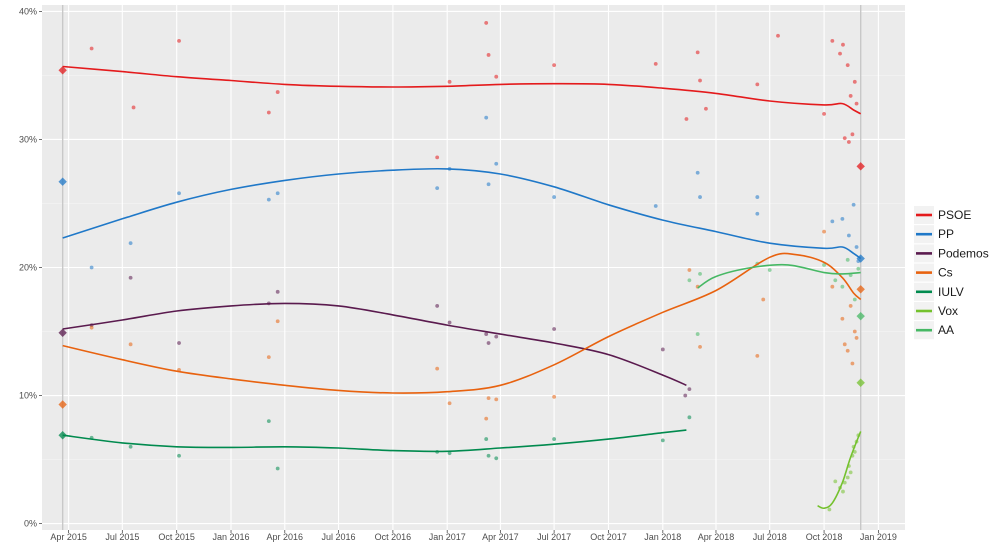 The height and width of the screenshot is (556, 1000). What do you see at coordinates (951, 292) in the screenshot?
I see `legend-label: IULV` at bounding box center [951, 292].